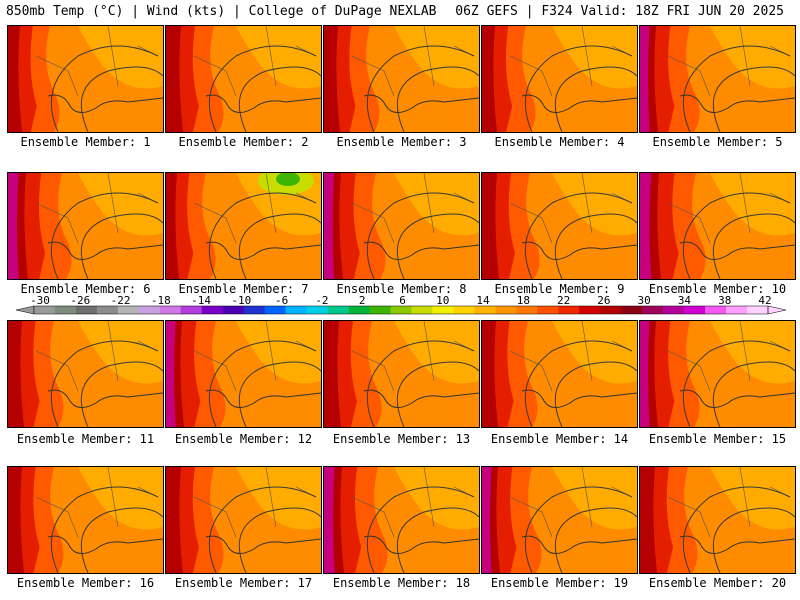  I want to click on colorbar-tick-label: -30, so click(40, 301).